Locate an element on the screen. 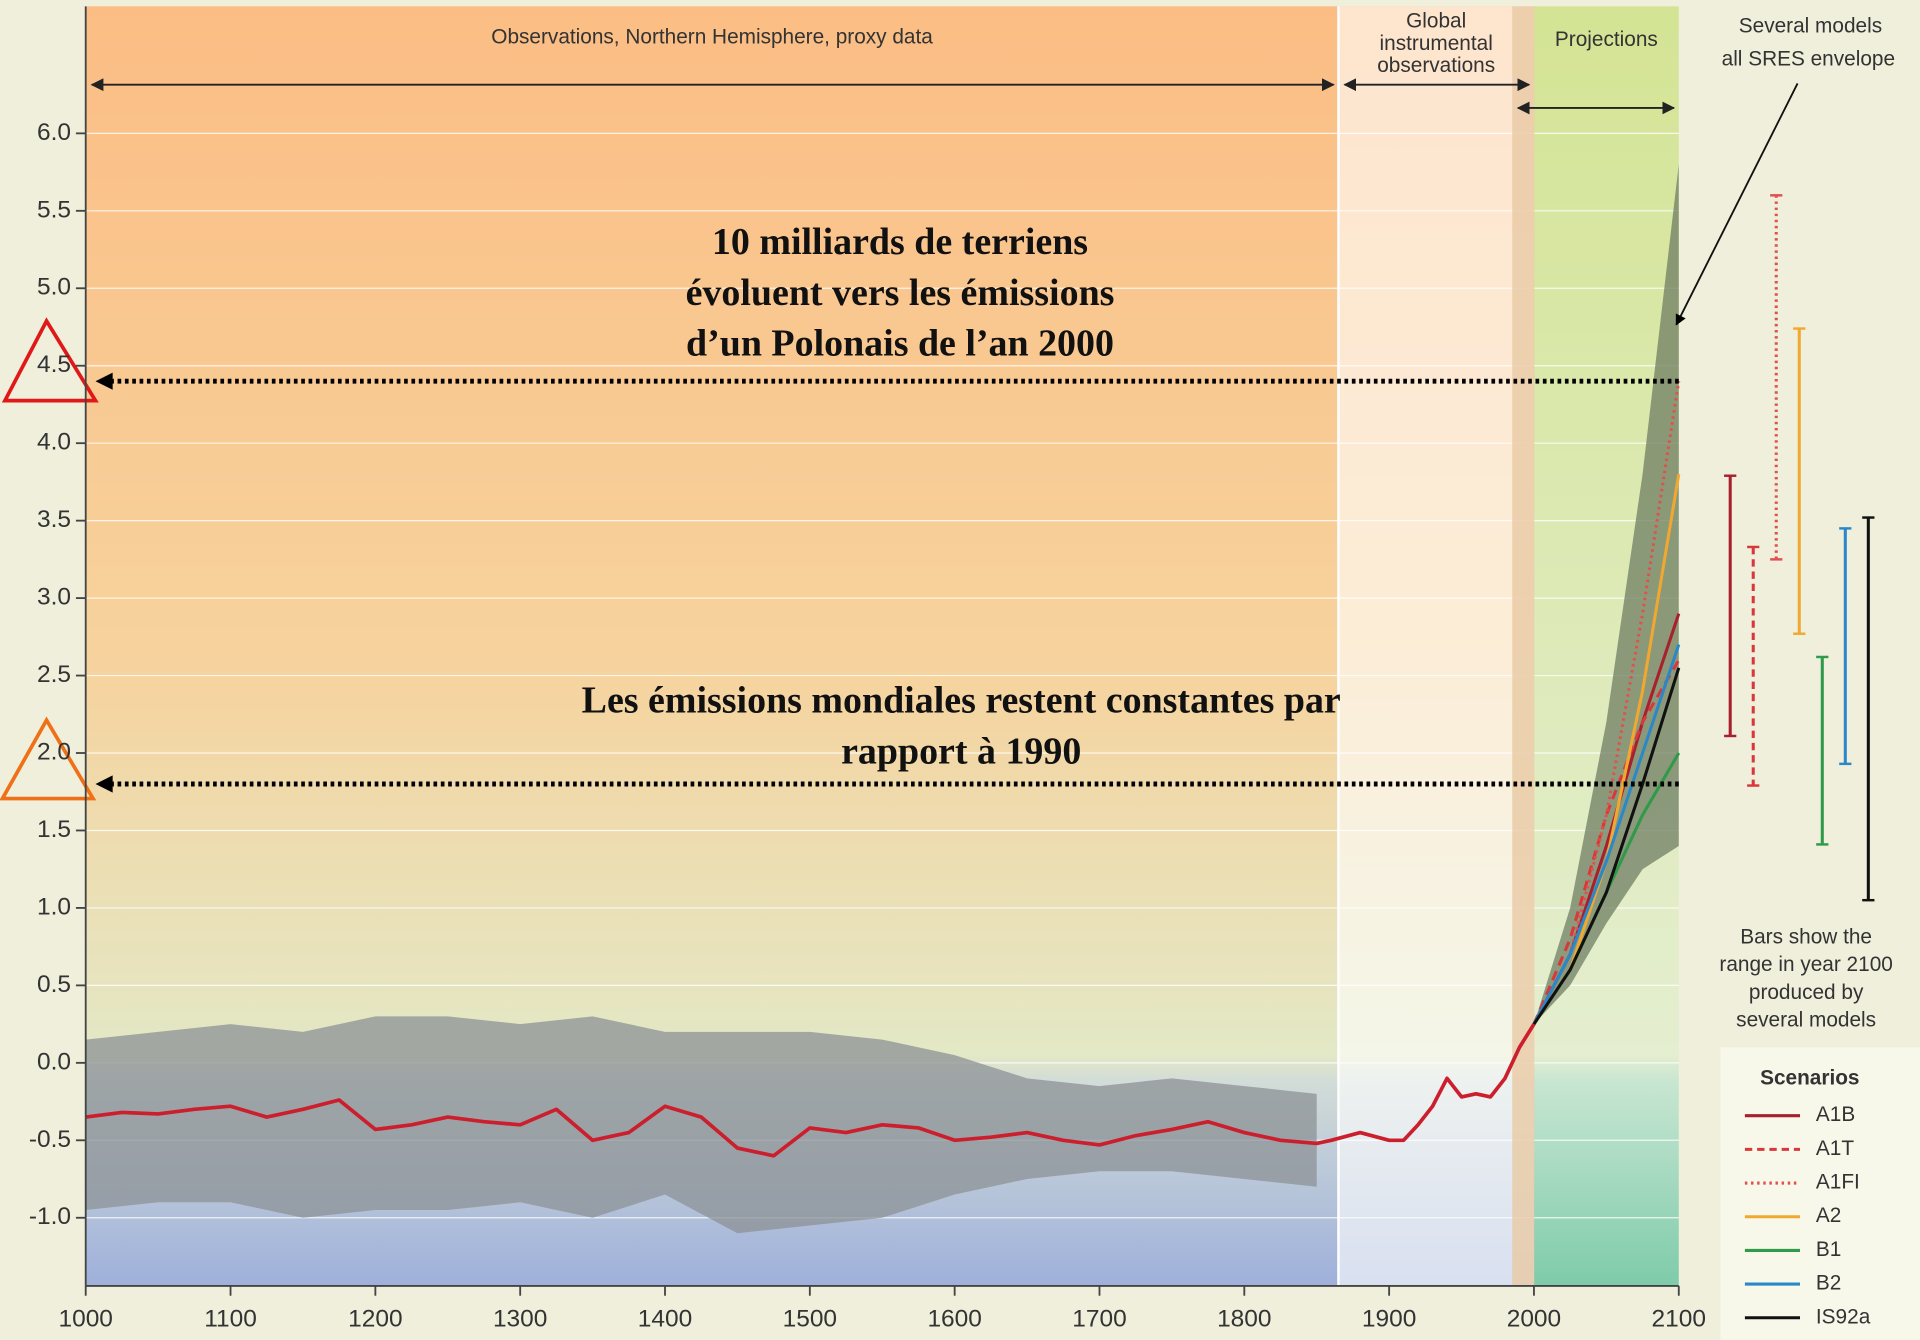  envelope-pointer is located at coordinates (1737, 204).